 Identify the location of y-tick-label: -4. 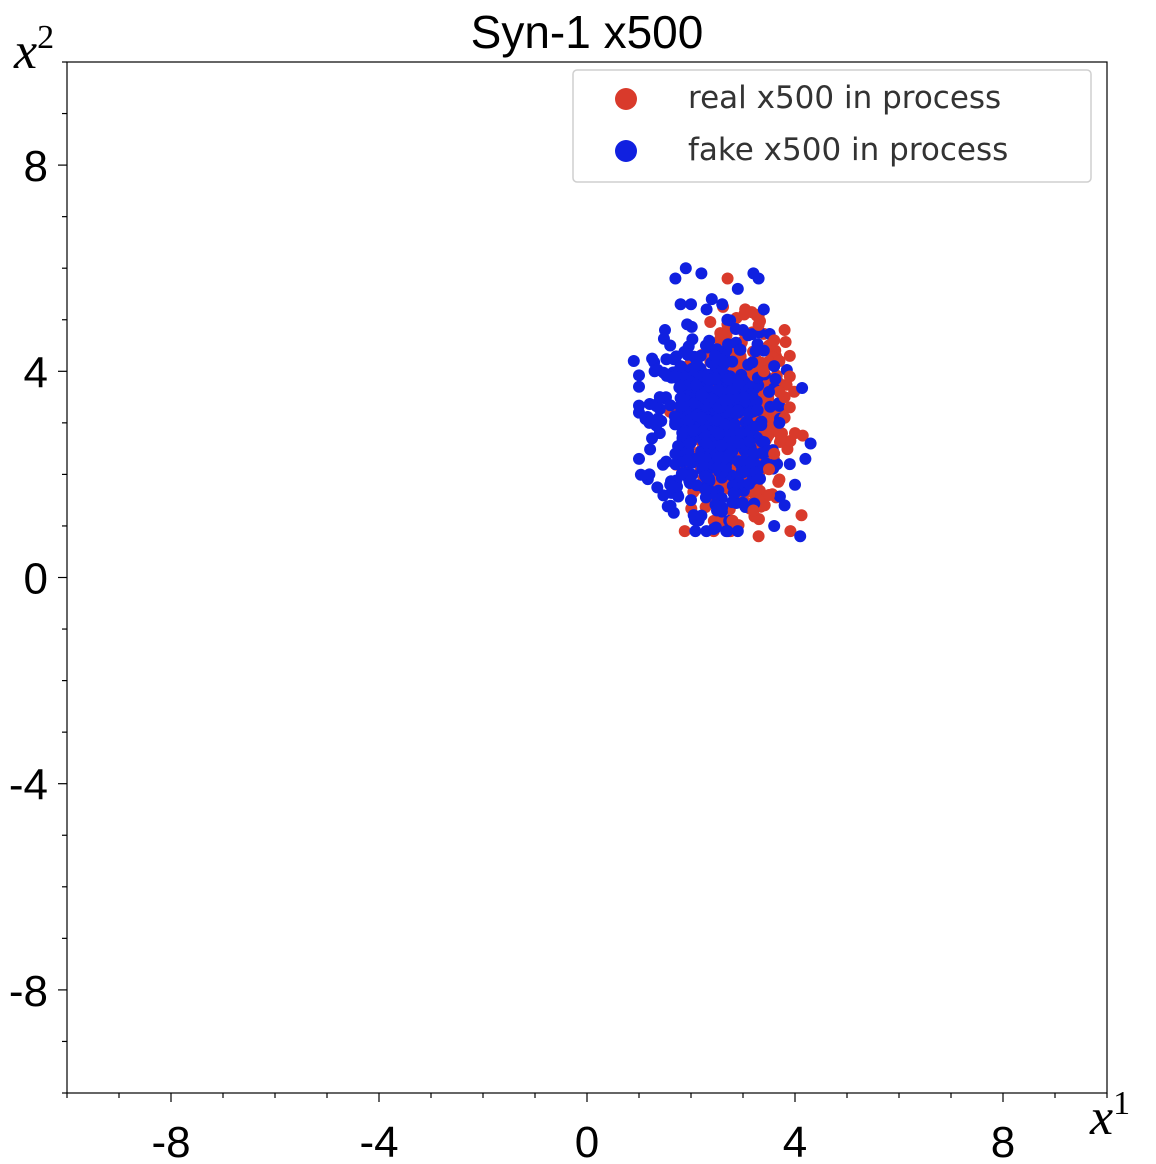
(28, 785).